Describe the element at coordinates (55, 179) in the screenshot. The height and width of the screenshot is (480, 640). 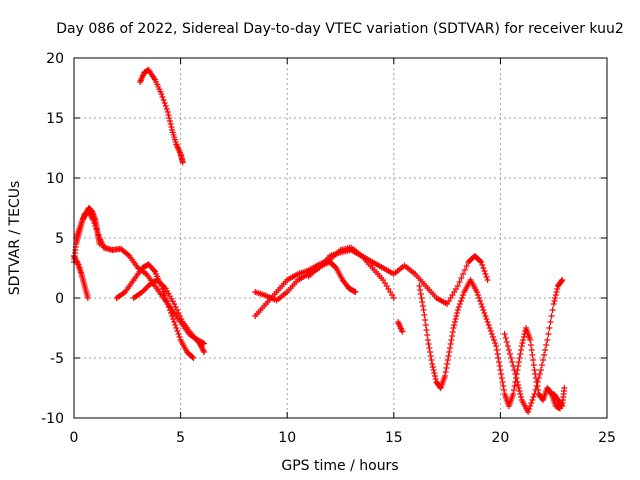
I see `y-tick-label: 10` at that location.